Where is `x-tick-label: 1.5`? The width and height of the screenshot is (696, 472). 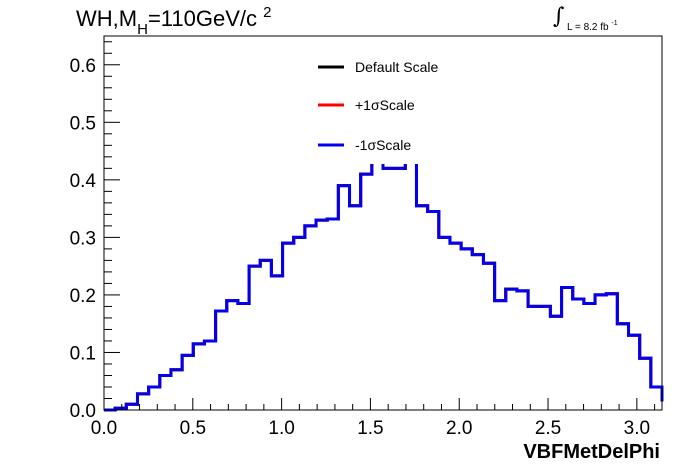 x-tick-label: 1.5 is located at coordinates (370, 428).